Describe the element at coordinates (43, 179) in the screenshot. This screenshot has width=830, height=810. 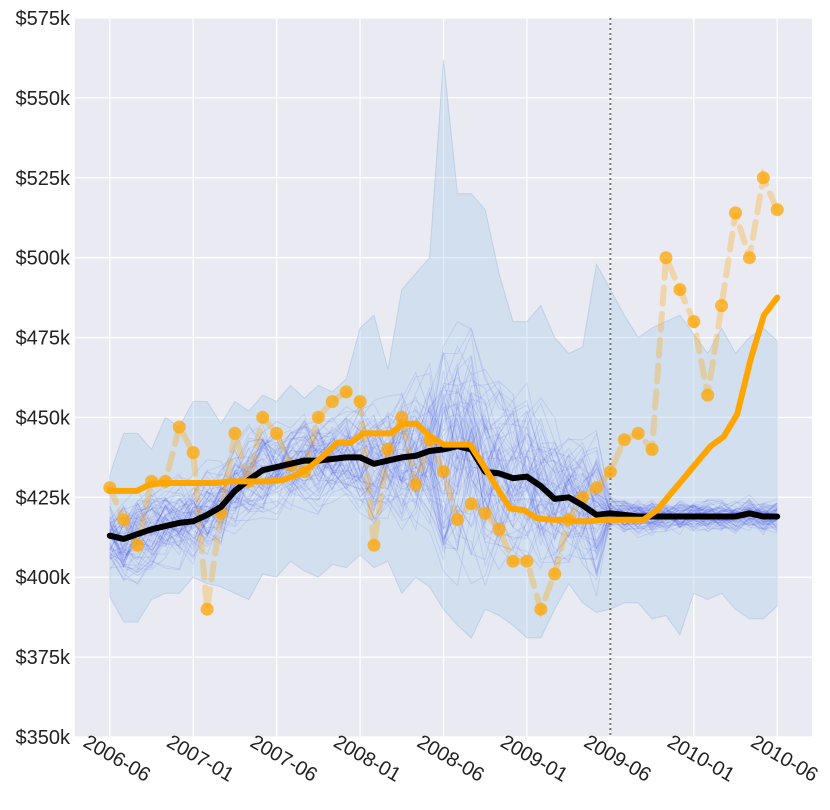
I see `y-tick-label: $525k` at that location.